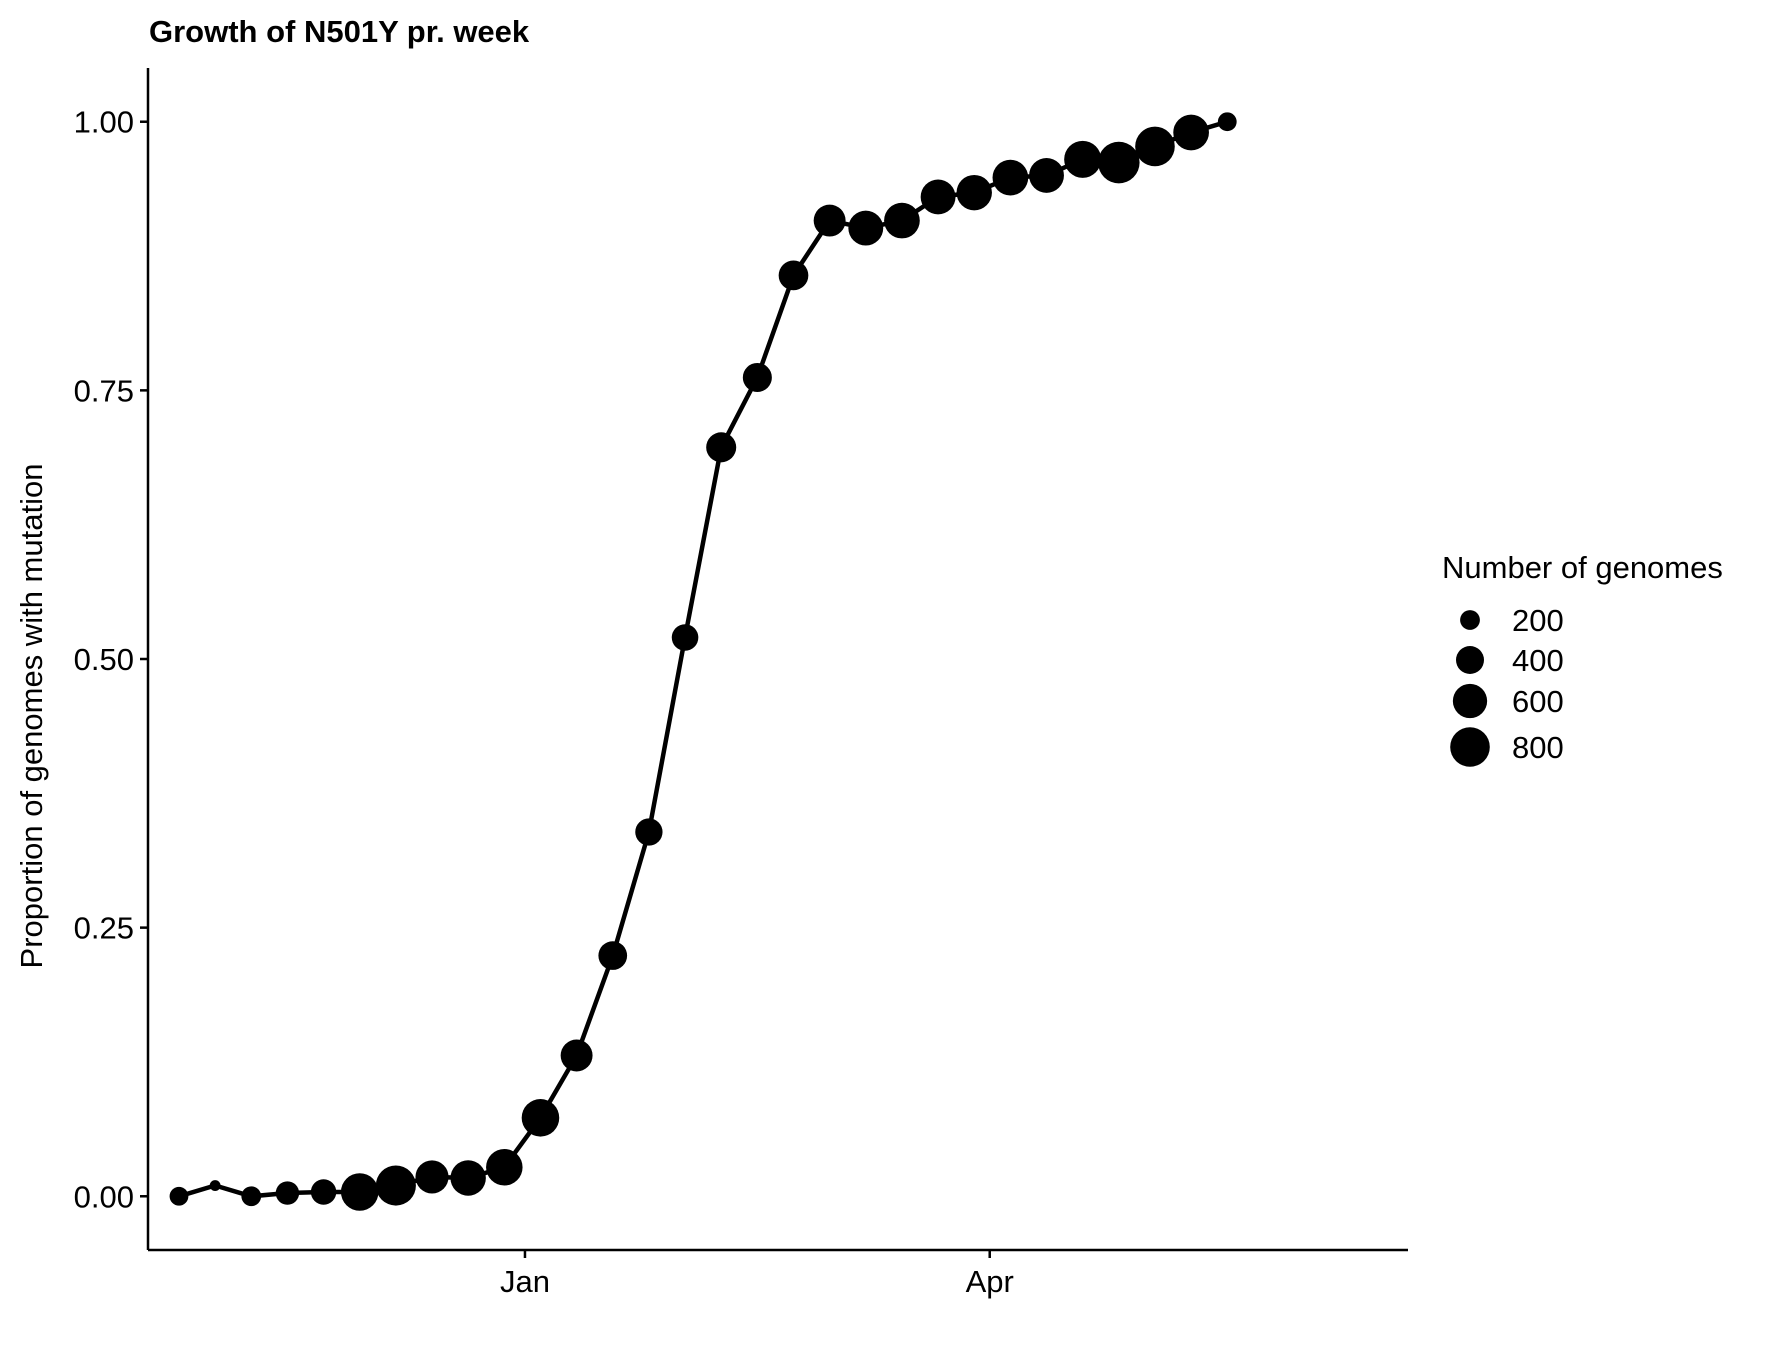 This screenshot has height=1360, width=1785. I want to click on x-tick-label: Apr, so click(990, 1281).